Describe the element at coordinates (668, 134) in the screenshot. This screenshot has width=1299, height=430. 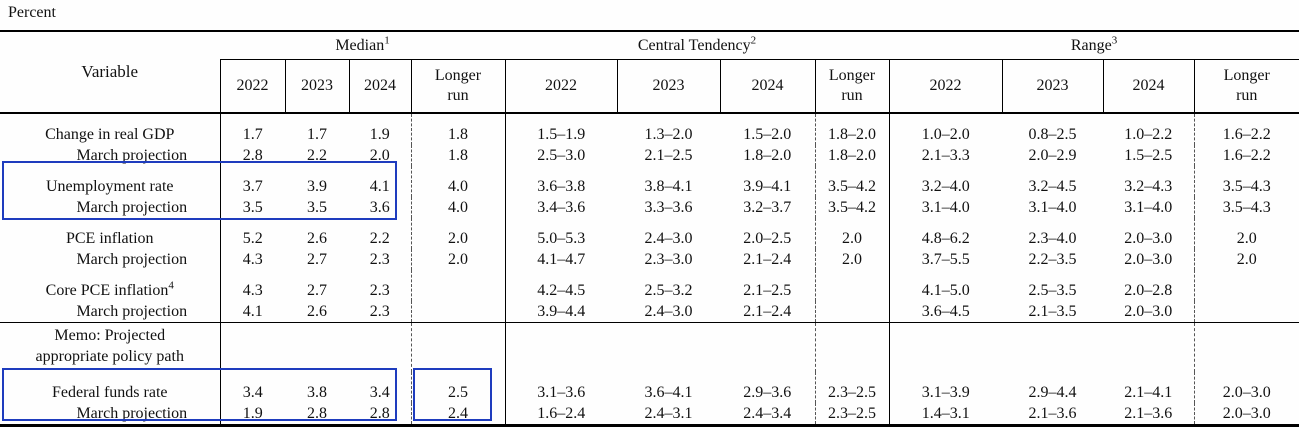
I see `value-cell: 1.3–2.0` at that location.